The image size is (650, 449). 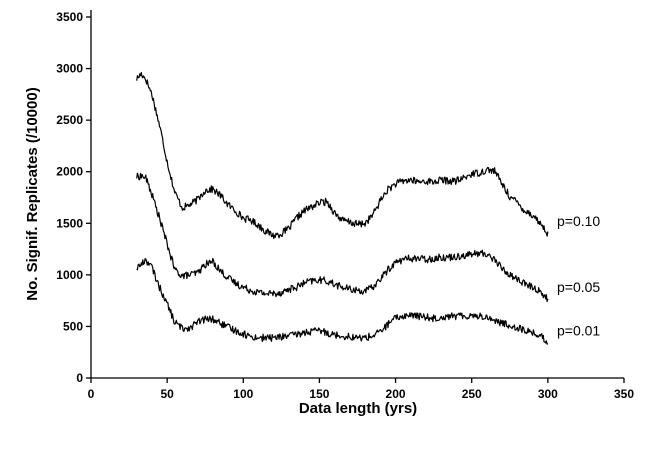 What do you see at coordinates (69, 223) in the screenshot?
I see `y-tick-label: 1500` at bounding box center [69, 223].